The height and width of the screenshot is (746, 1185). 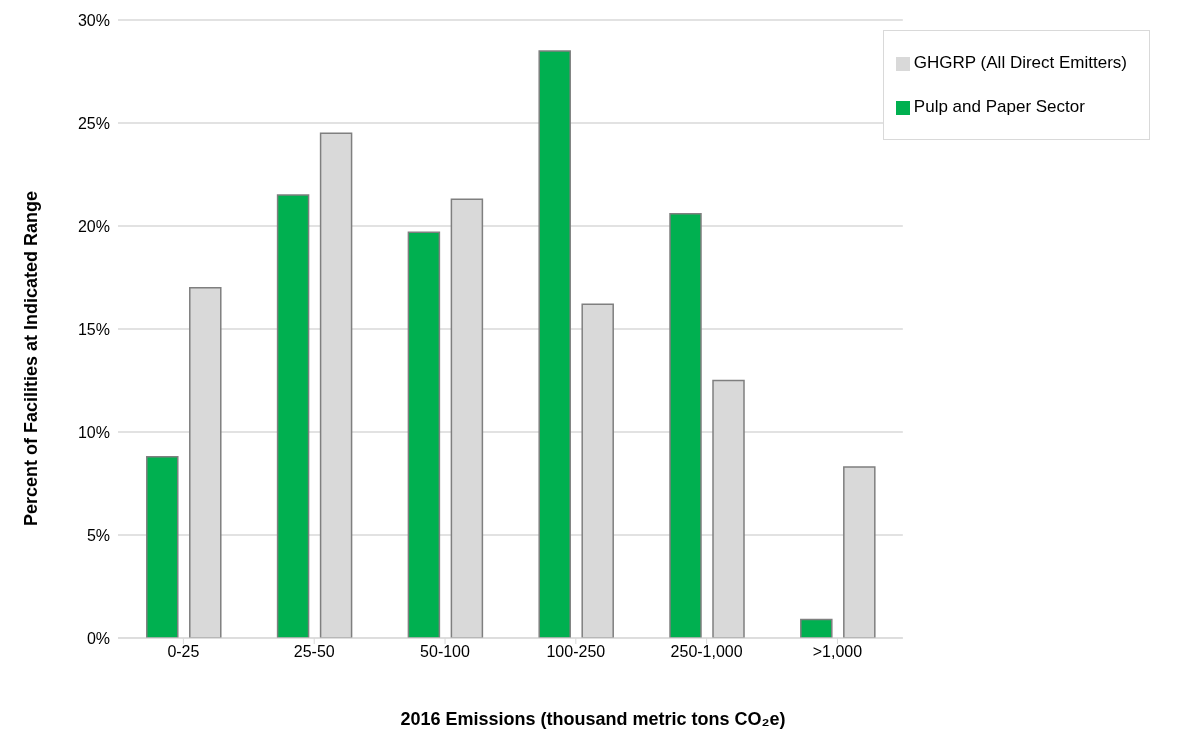 I want to click on y-tick-label: 0%, so click(x=98, y=638).